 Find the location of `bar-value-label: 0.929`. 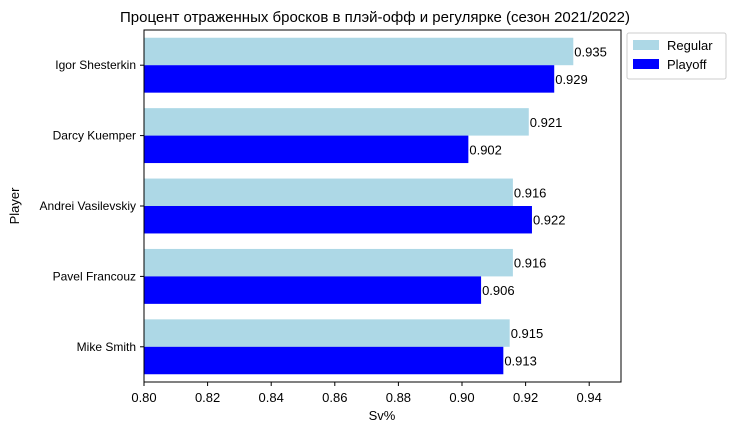

bar-value-label: 0.929 is located at coordinates (571, 79).